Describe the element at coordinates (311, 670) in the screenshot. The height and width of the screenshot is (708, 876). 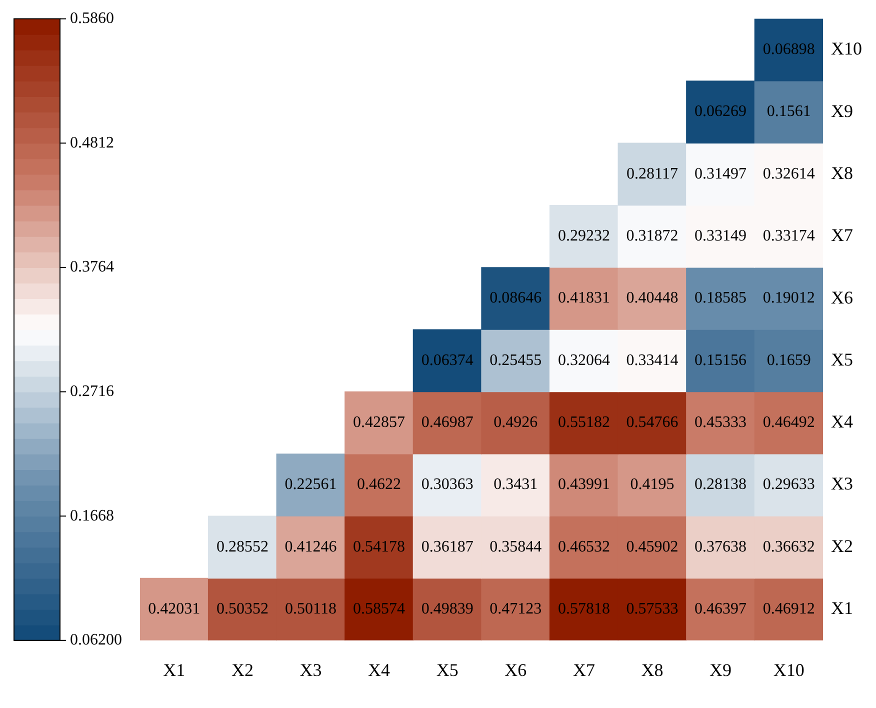
I see `x-tick-label: X3` at that location.